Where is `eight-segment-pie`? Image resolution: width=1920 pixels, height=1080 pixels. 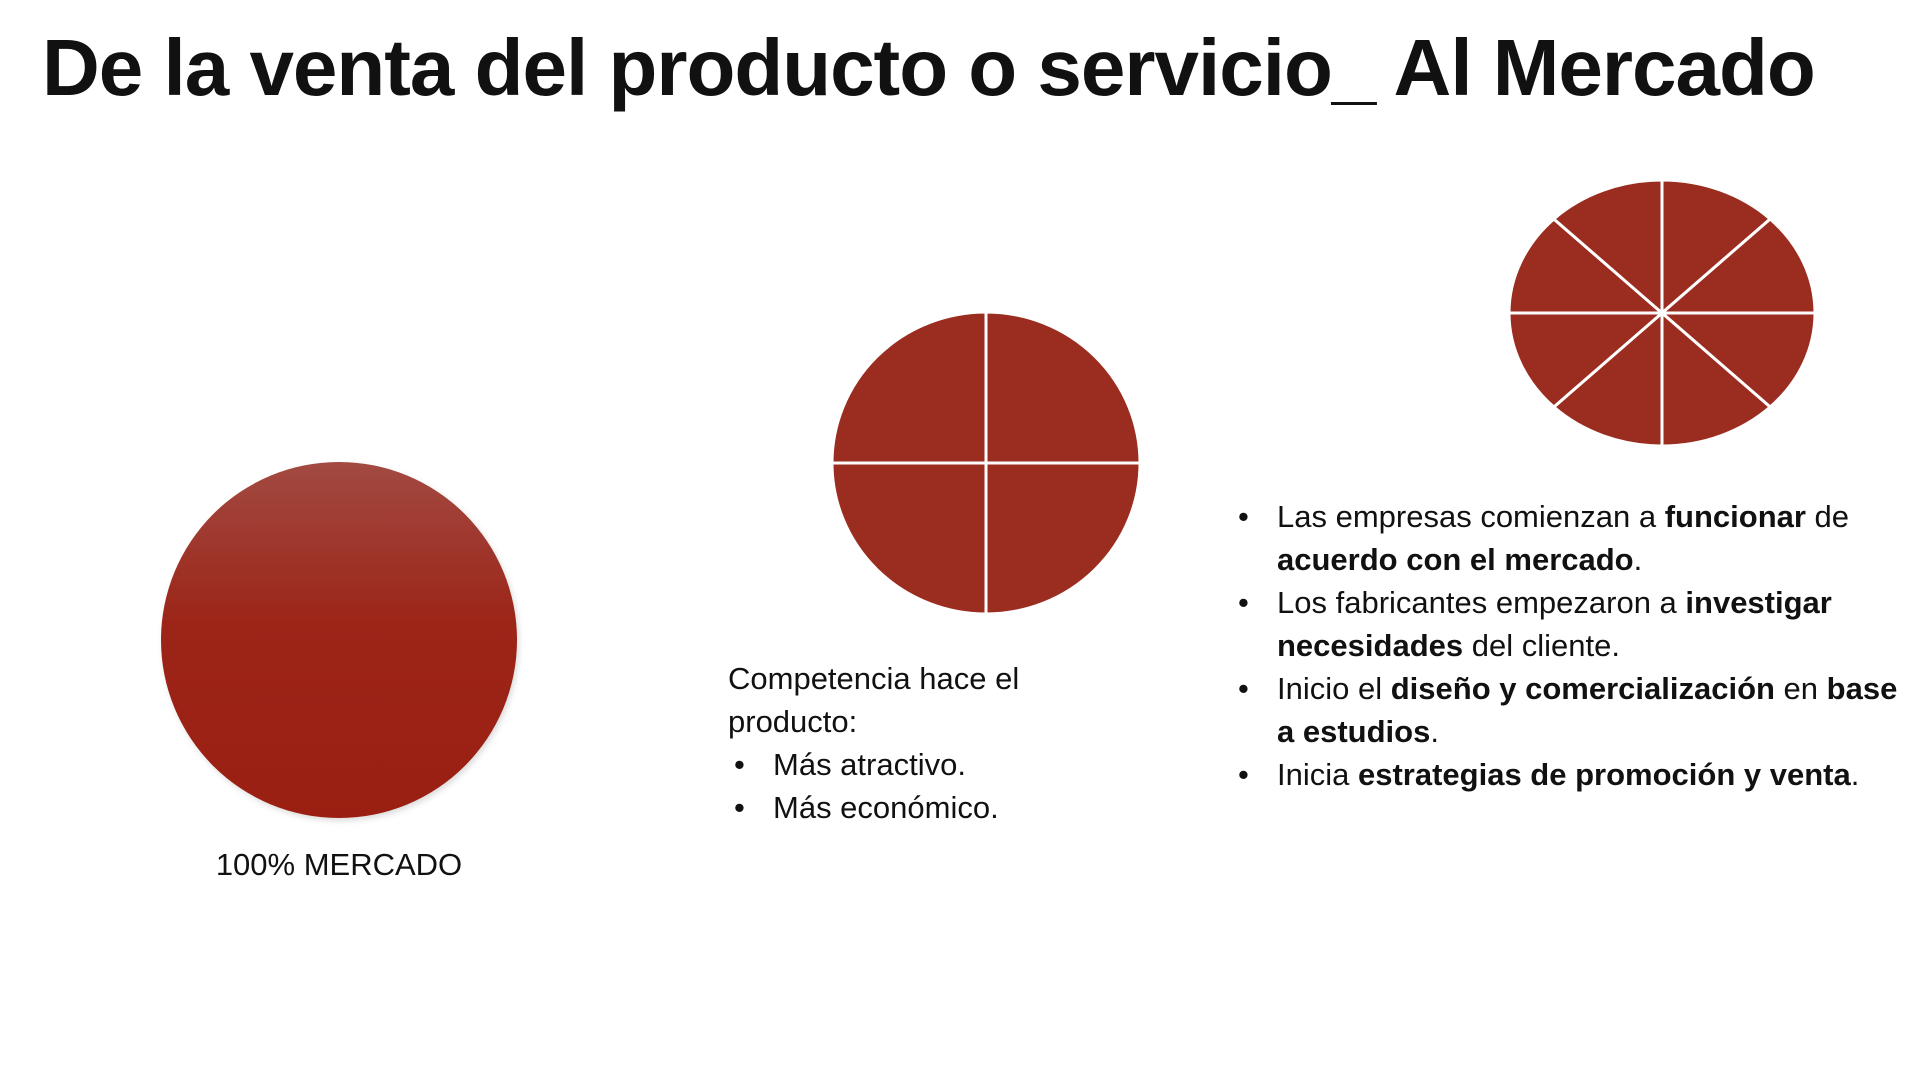
eight-segment-pie is located at coordinates (1662, 313).